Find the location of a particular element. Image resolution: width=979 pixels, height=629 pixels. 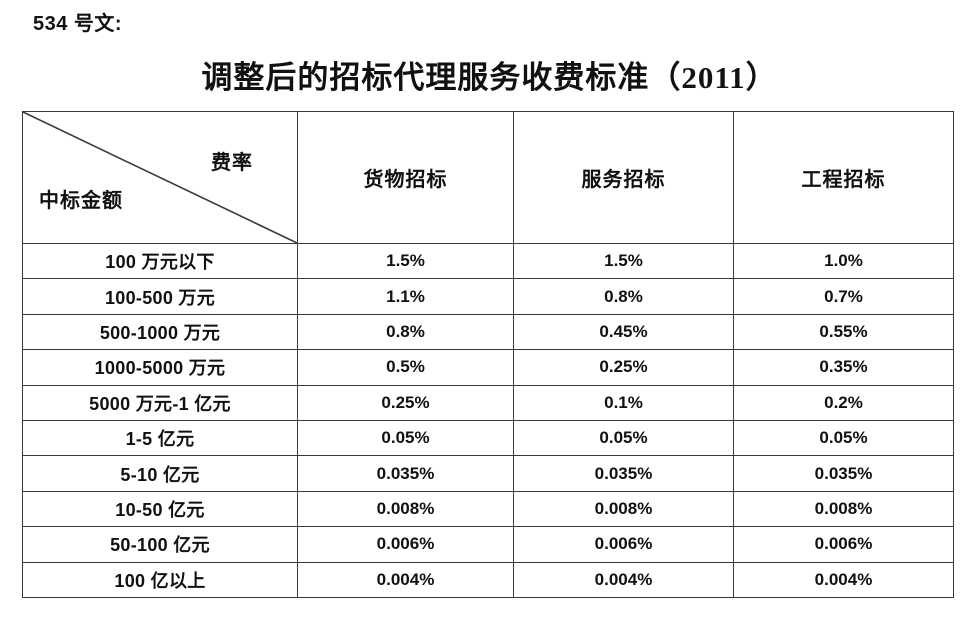

row-label: 100 亿以上 is located at coordinates (160, 579).